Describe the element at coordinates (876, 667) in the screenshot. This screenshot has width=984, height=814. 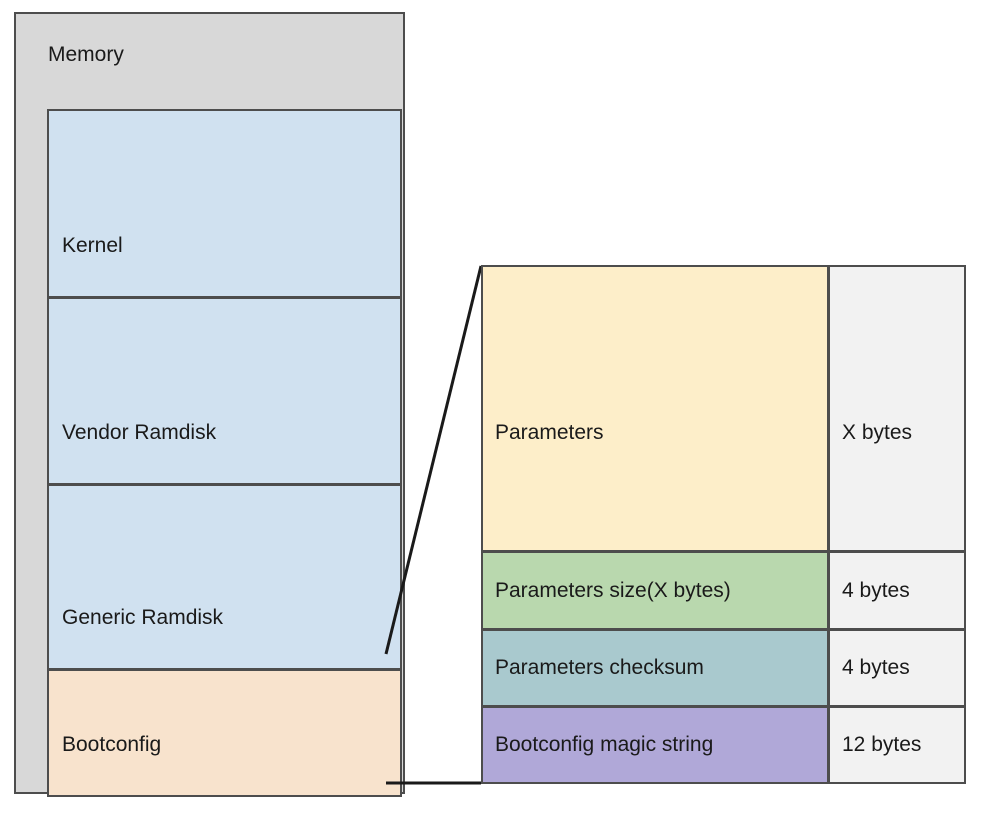
I see `row-checksum-size-label: 4 bytes` at that location.